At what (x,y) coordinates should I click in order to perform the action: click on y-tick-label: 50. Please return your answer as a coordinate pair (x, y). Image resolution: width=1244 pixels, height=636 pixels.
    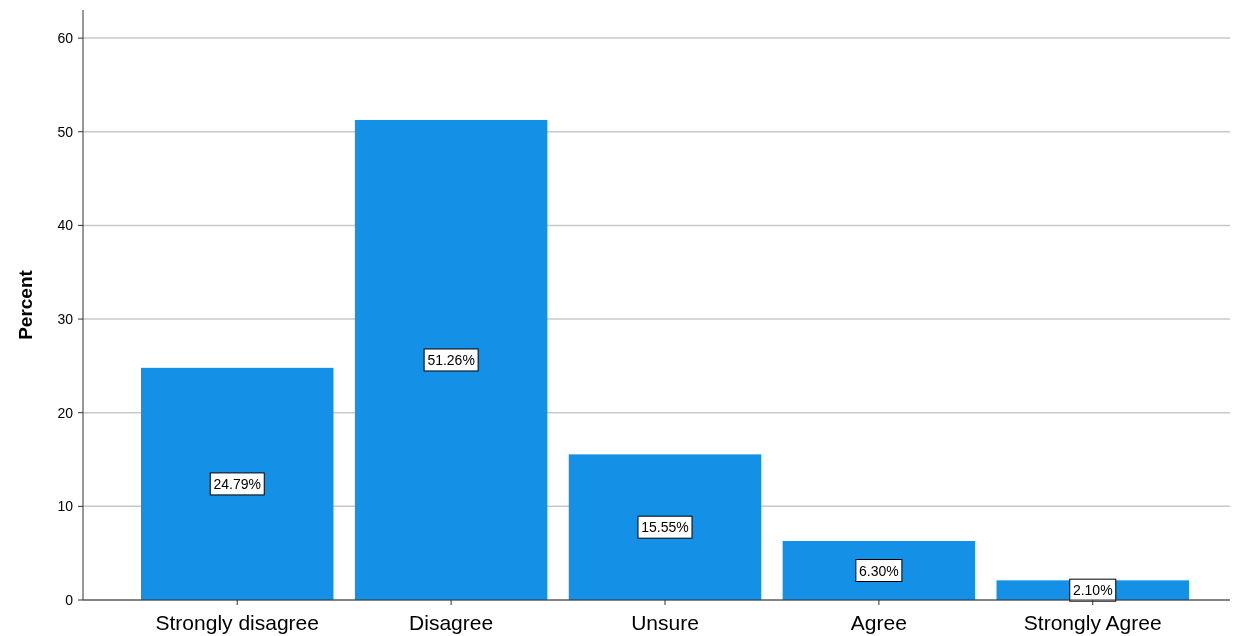
    Looking at the image, I should click on (65, 131).